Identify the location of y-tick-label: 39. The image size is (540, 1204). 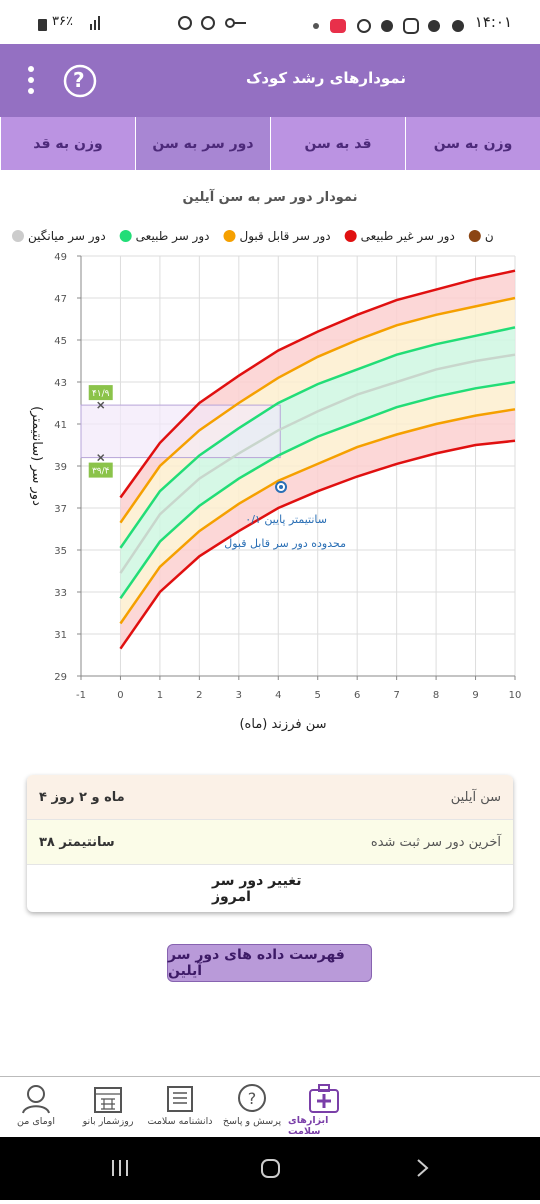
(60, 467).